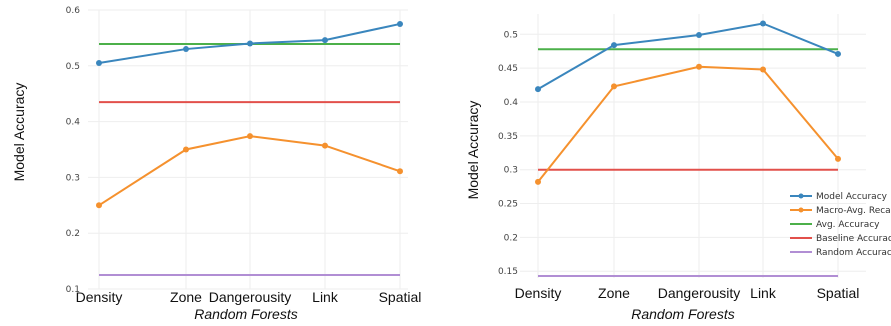 Image resolution: width=891 pixels, height=326 pixels. What do you see at coordinates (508, 69) in the screenshot?
I see `y-tick-label: 0.45` at bounding box center [508, 69].